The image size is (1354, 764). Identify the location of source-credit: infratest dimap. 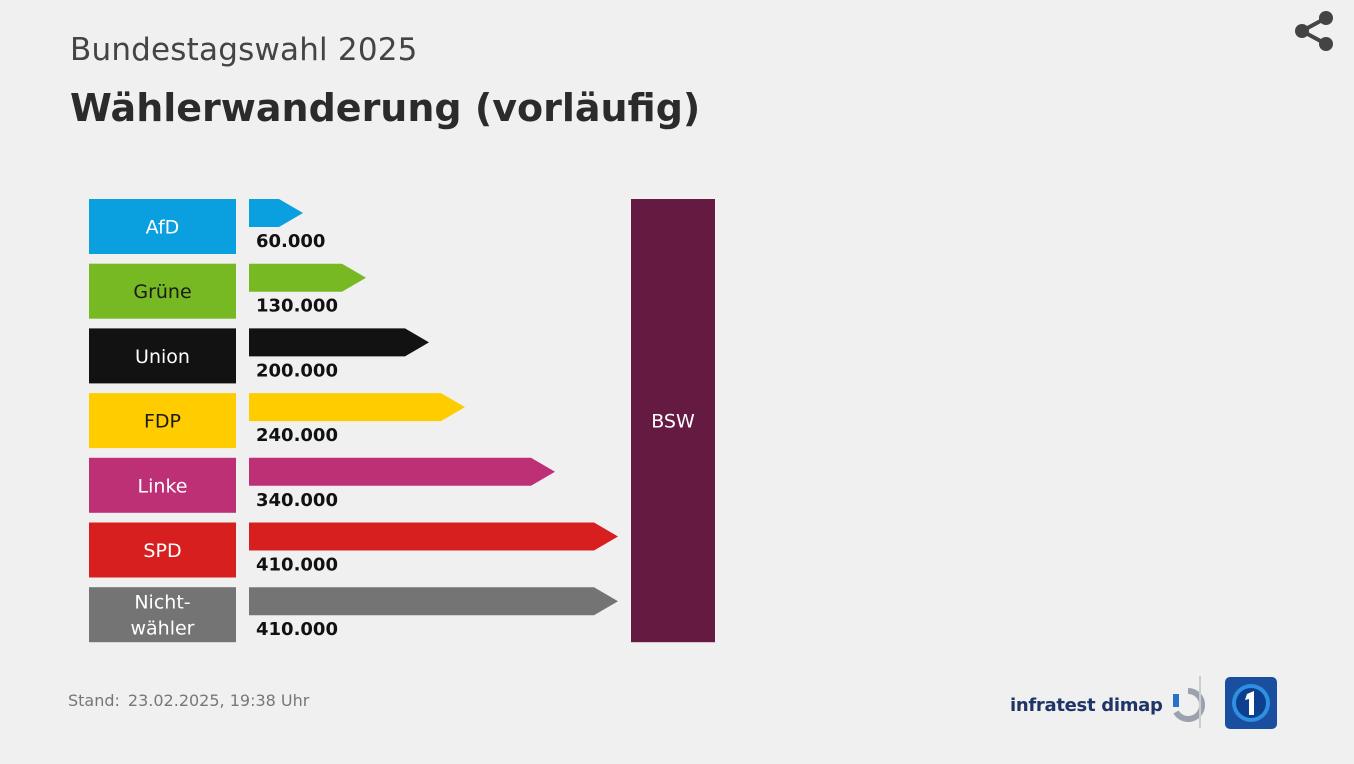
(1107, 705).